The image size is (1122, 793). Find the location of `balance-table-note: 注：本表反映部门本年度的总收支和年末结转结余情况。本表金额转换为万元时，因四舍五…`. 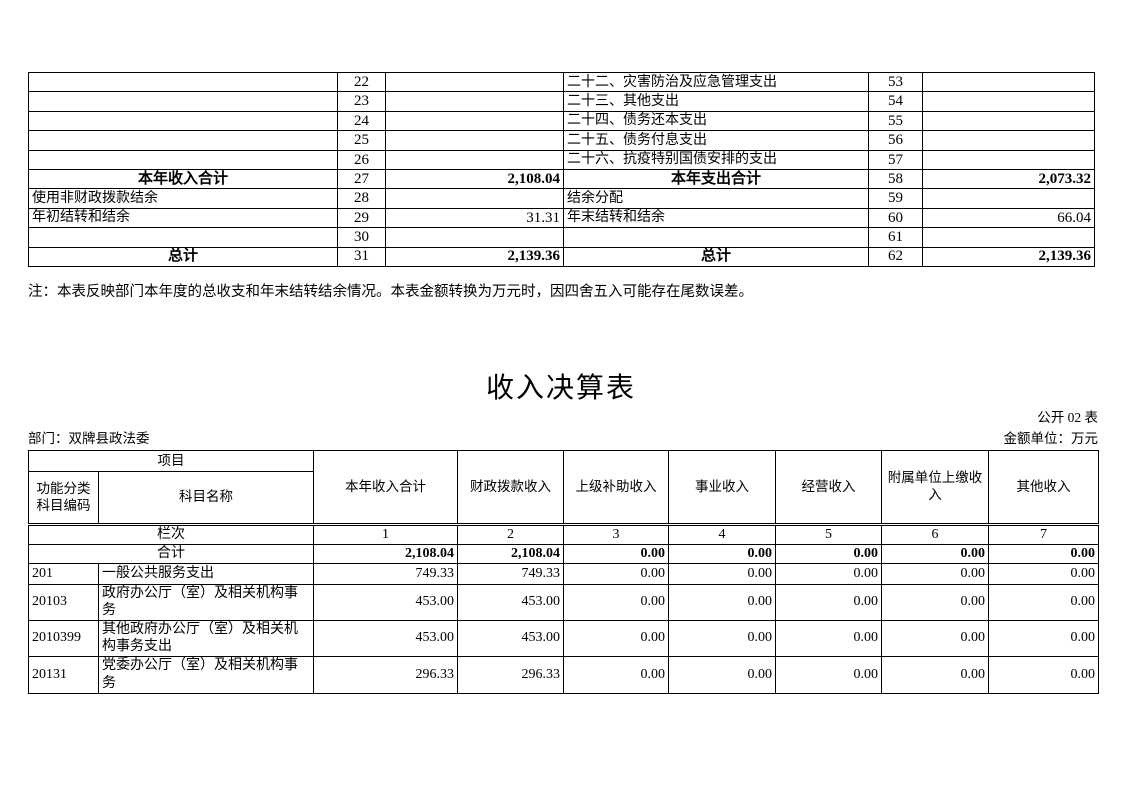

balance-table-note: 注：本表反映部门本年度的总收支和年末结转结余情况。本表金额转换为万元时，因四舍五… is located at coordinates (390, 292).